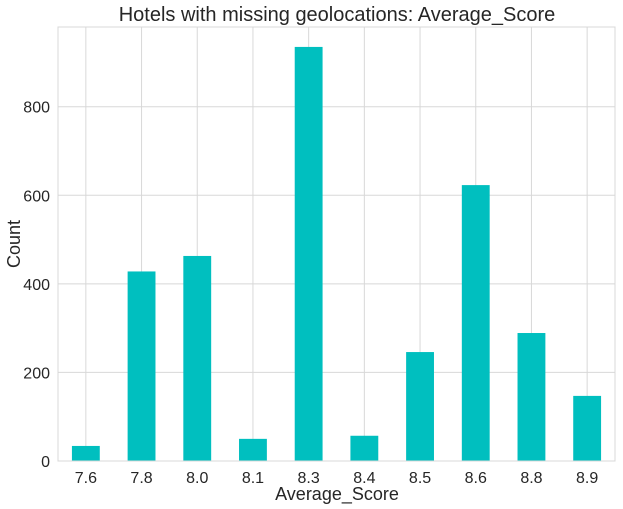 This screenshot has width=623, height=509. I want to click on y-tick-label-2: 400, so click(36, 285).